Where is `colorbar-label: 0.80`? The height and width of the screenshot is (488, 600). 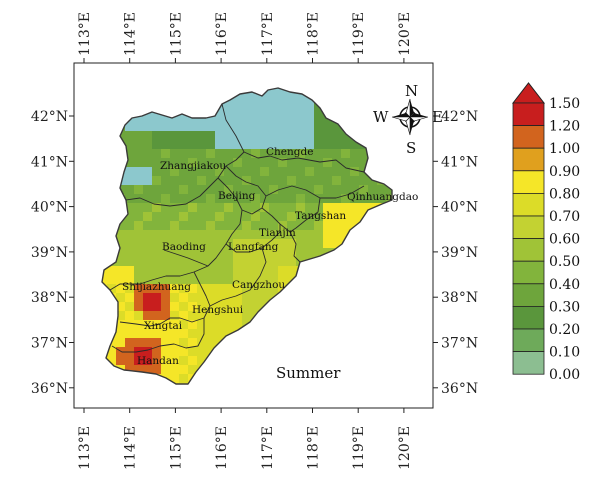 colorbar-label: 0.80 is located at coordinates (564, 194).